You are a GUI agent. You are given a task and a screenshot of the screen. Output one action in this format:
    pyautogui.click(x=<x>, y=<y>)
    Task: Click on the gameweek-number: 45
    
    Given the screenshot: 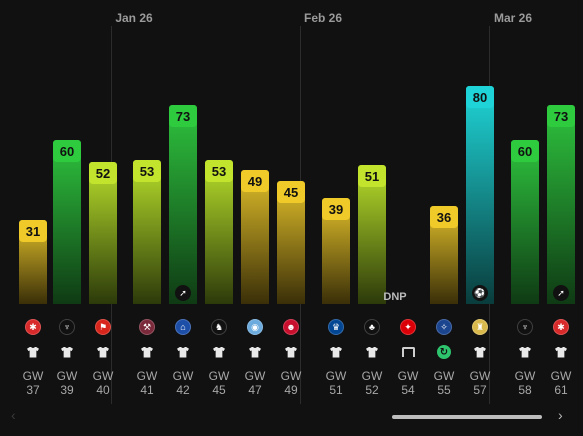 What is the action you would take?
    pyautogui.click(x=219, y=390)
    